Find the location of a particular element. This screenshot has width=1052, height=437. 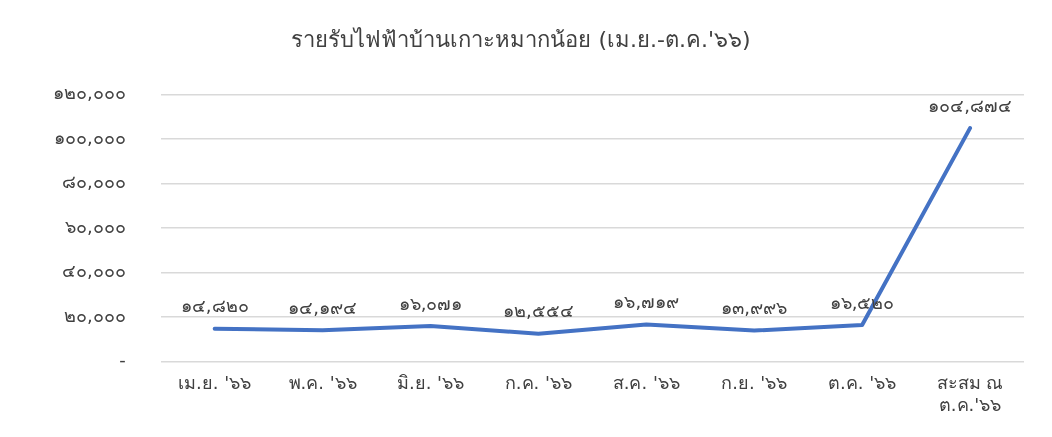

y-tick-label: - is located at coordinates (122, 360).